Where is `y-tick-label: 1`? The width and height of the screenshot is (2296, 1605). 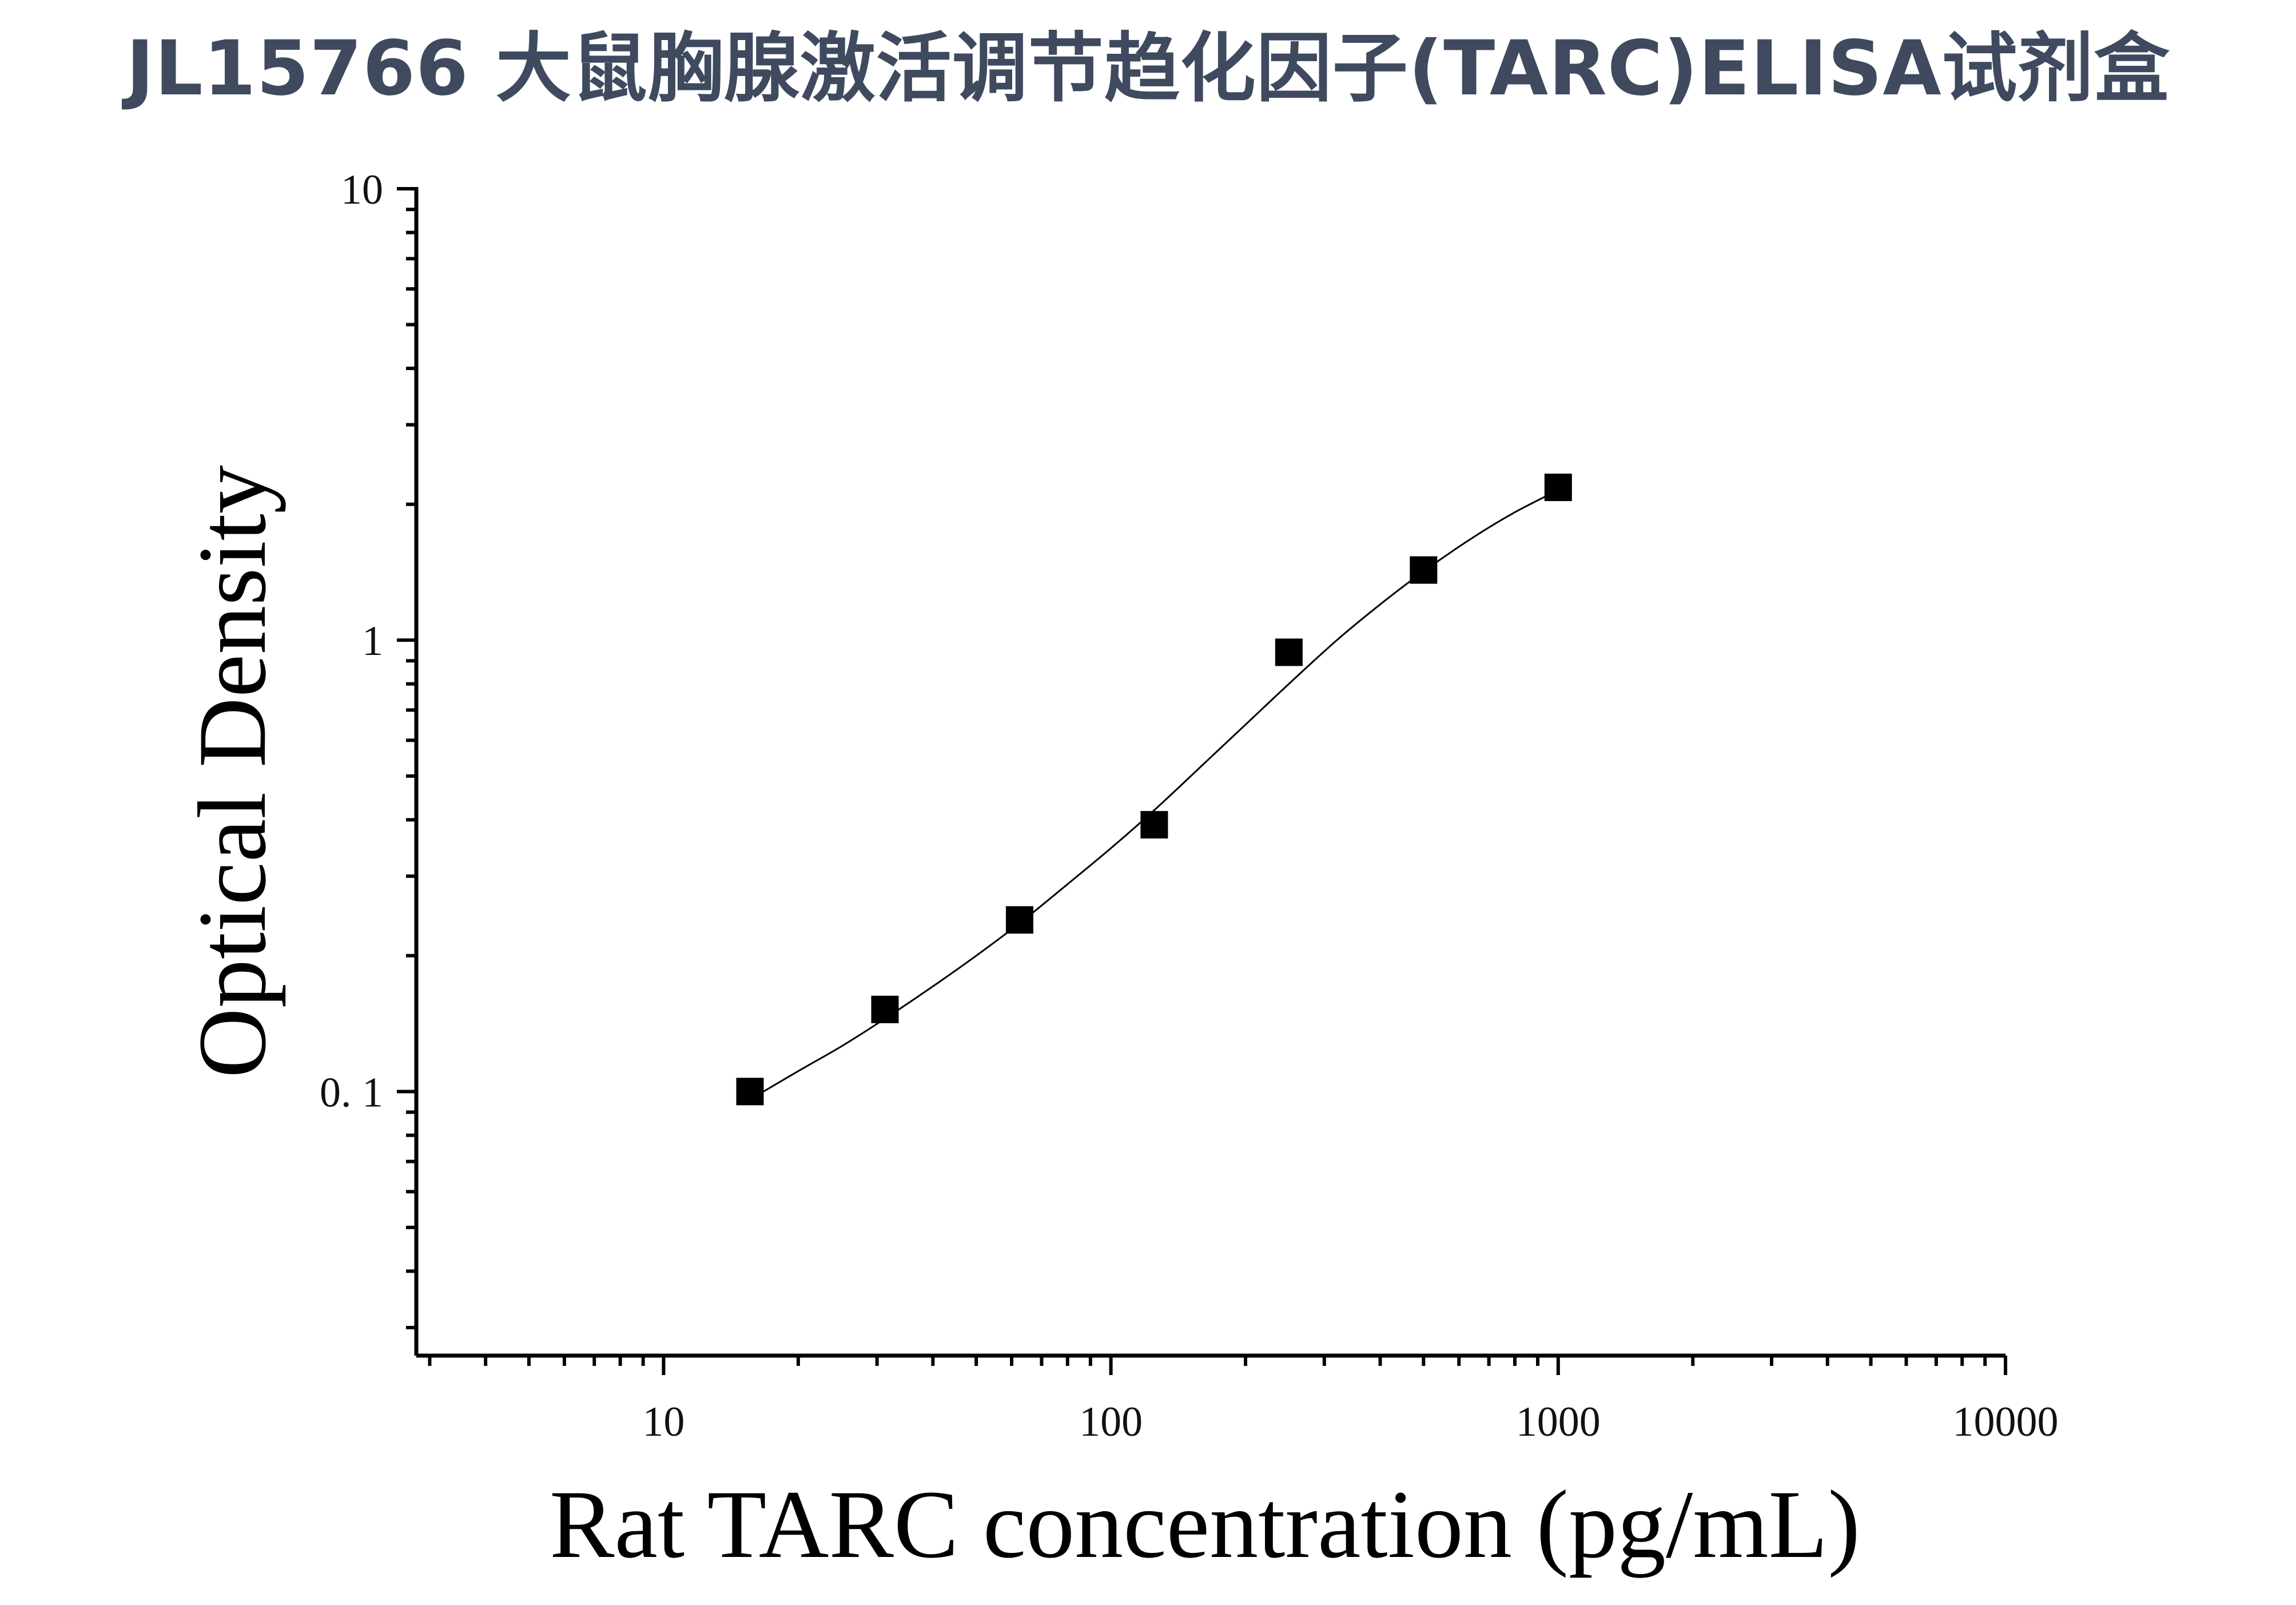
y-tick-label: 1 is located at coordinates (373, 641).